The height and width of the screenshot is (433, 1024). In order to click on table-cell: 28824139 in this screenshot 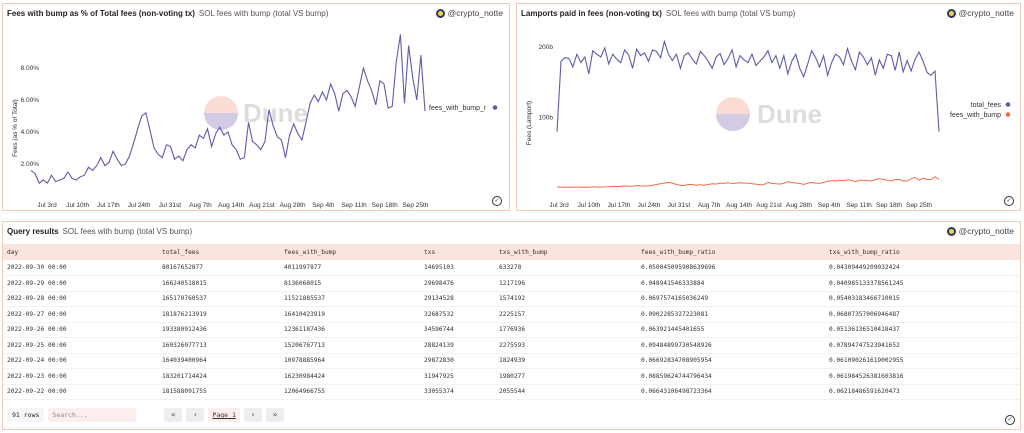, I will do `click(457, 345)`.